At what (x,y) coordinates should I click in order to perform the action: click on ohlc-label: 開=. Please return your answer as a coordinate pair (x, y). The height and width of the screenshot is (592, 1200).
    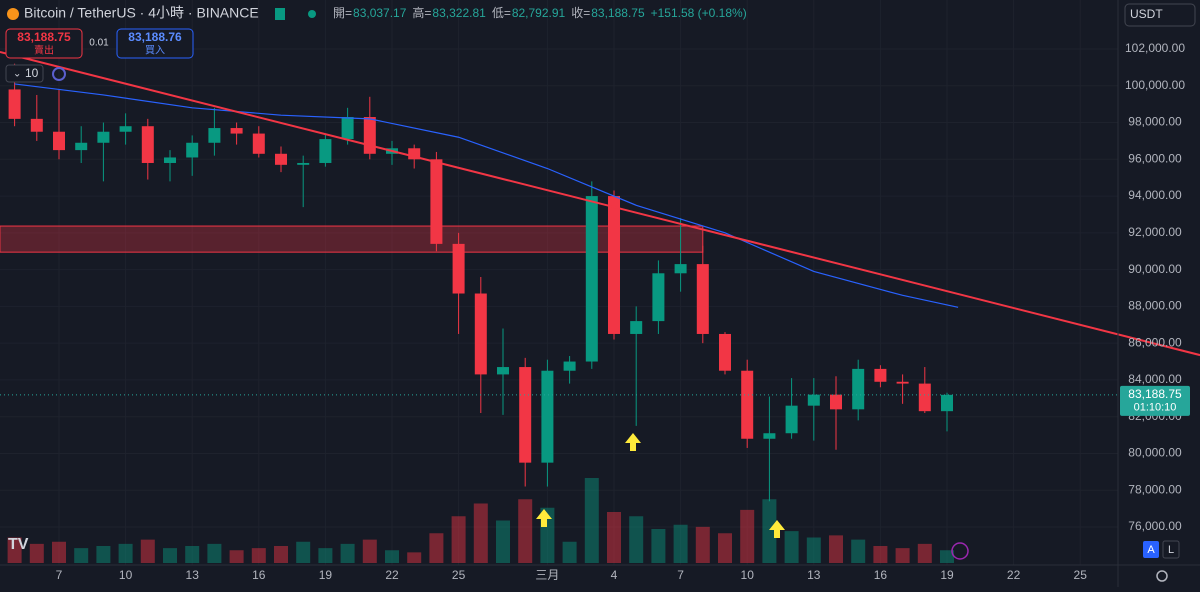
    Looking at the image, I should click on (342, 13).